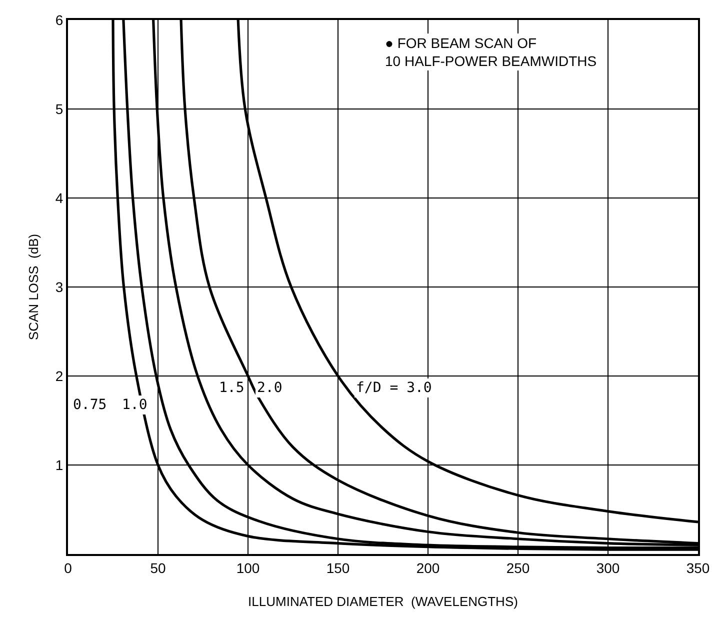  What do you see at coordinates (338, 568) in the screenshot?
I see `x-tick-label: 150` at bounding box center [338, 568].